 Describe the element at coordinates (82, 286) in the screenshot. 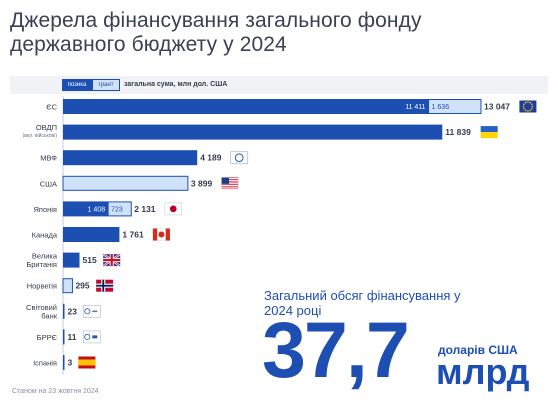

I see `bar-total-label: 295` at that location.